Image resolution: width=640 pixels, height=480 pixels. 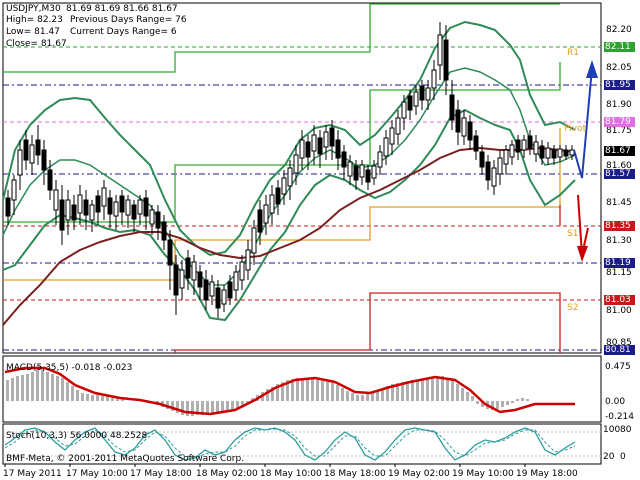 I want to click on support-step-line, so click(x=367, y=322).